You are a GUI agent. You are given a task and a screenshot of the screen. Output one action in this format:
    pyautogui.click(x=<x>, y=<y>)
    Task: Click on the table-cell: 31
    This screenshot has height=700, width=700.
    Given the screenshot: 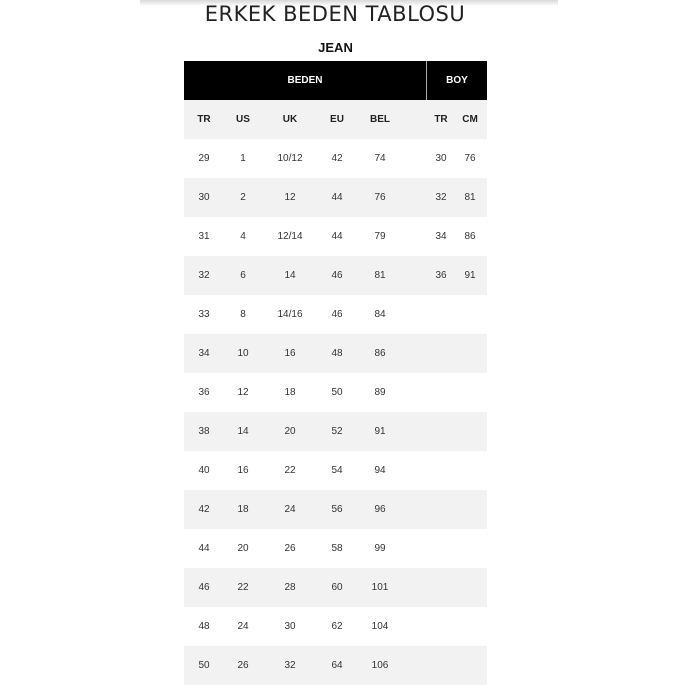 What is the action you would take?
    pyautogui.click(x=204, y=236)
    